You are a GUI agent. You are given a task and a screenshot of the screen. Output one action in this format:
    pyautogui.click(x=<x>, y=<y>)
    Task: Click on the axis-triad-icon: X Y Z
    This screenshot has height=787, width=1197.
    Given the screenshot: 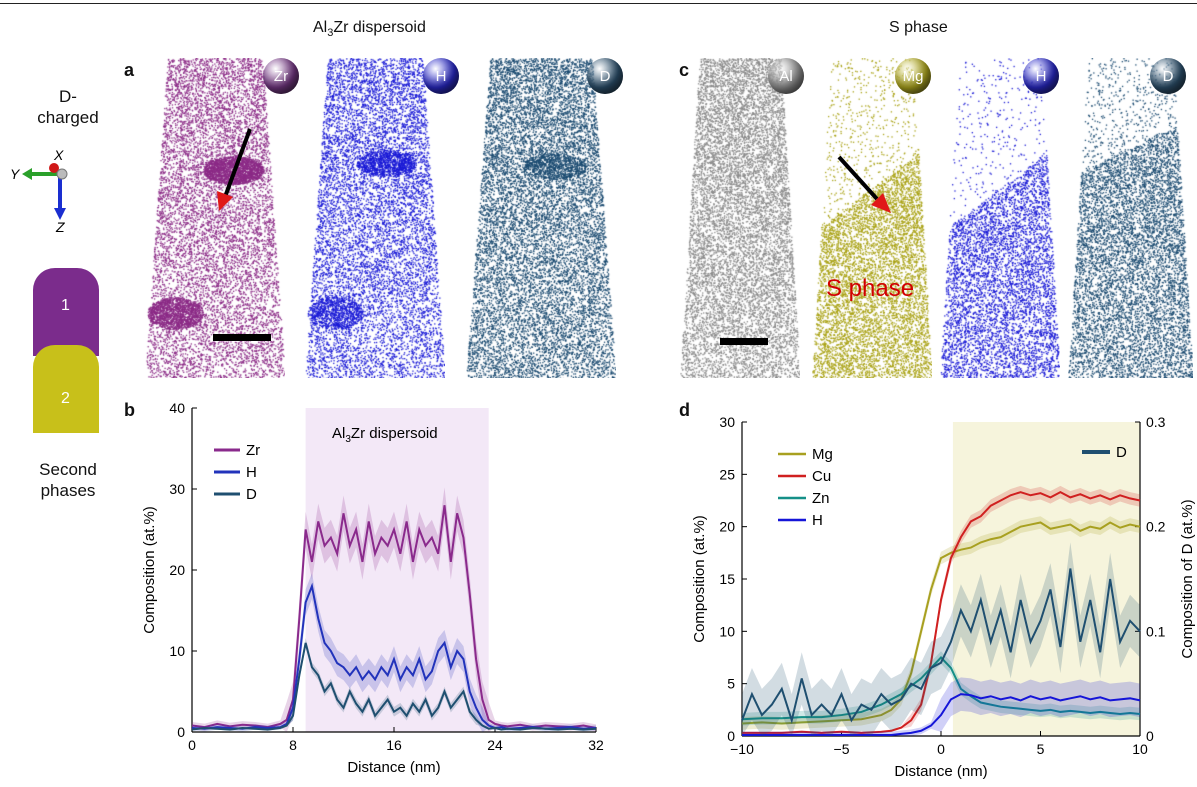 What is the action you would take?
    pyautogui.click(x=39, y=190)
    